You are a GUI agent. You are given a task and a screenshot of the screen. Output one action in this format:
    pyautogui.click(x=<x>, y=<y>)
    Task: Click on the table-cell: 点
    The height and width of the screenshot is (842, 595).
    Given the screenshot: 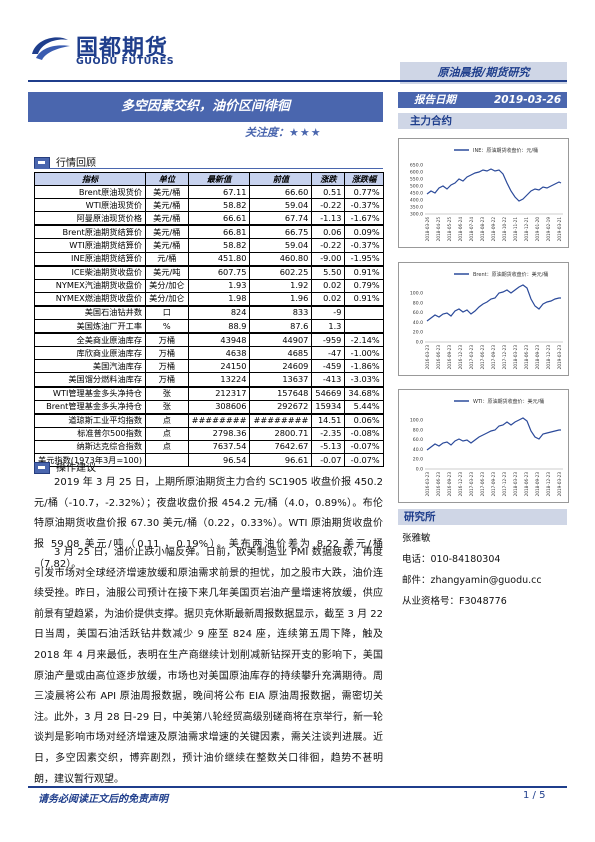 What is the action you would take?
    pyautogui.click(x=167, y=420)
    